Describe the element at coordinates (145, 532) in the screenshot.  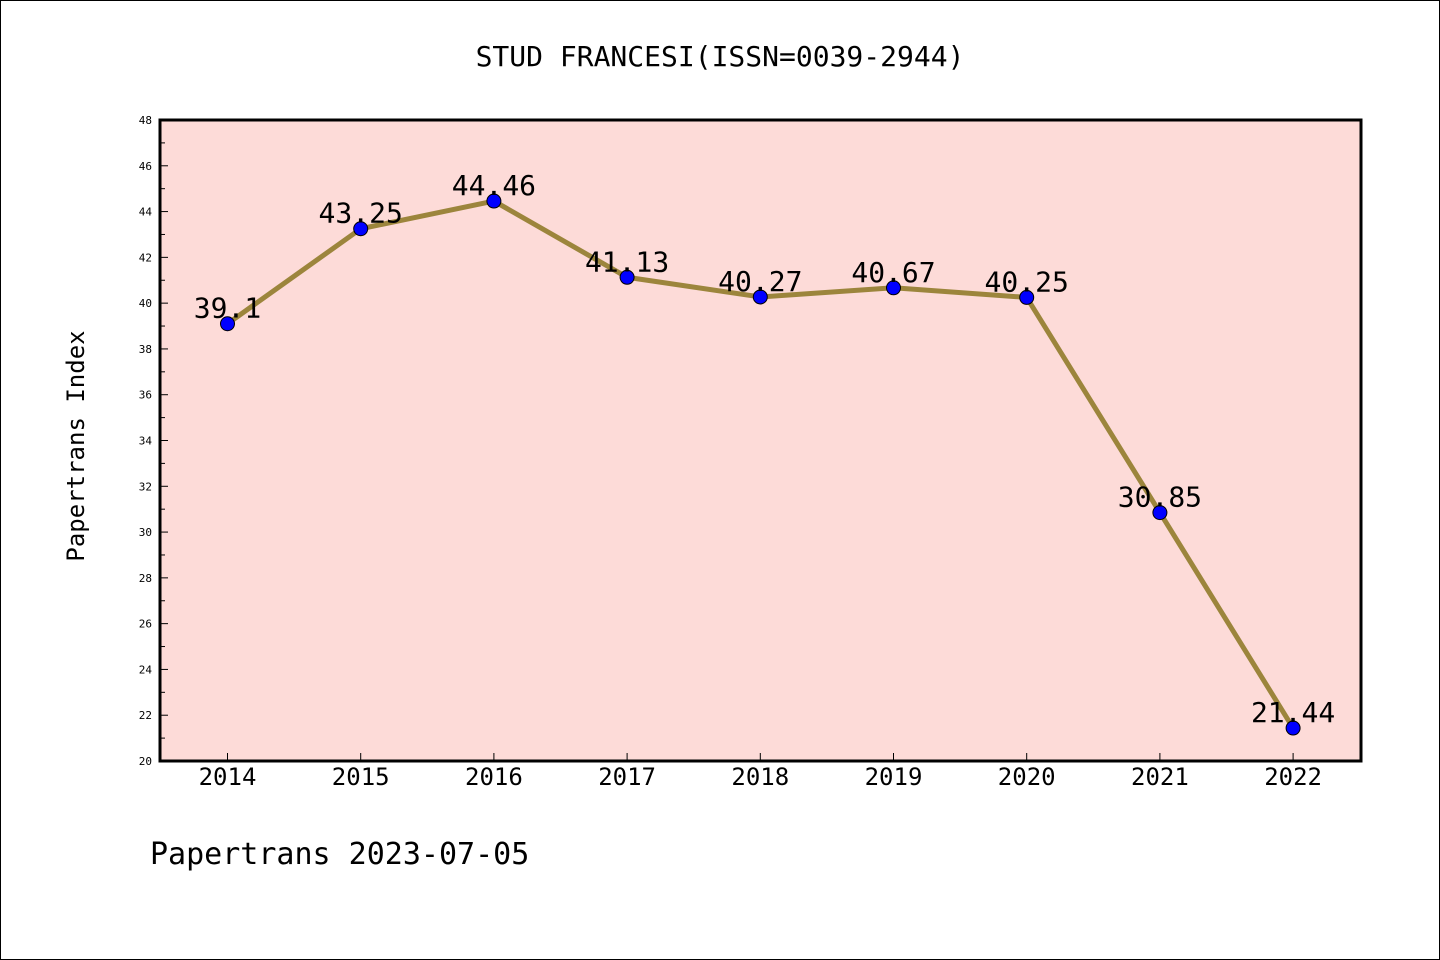
I see `y-tick-label: 30` at that location.